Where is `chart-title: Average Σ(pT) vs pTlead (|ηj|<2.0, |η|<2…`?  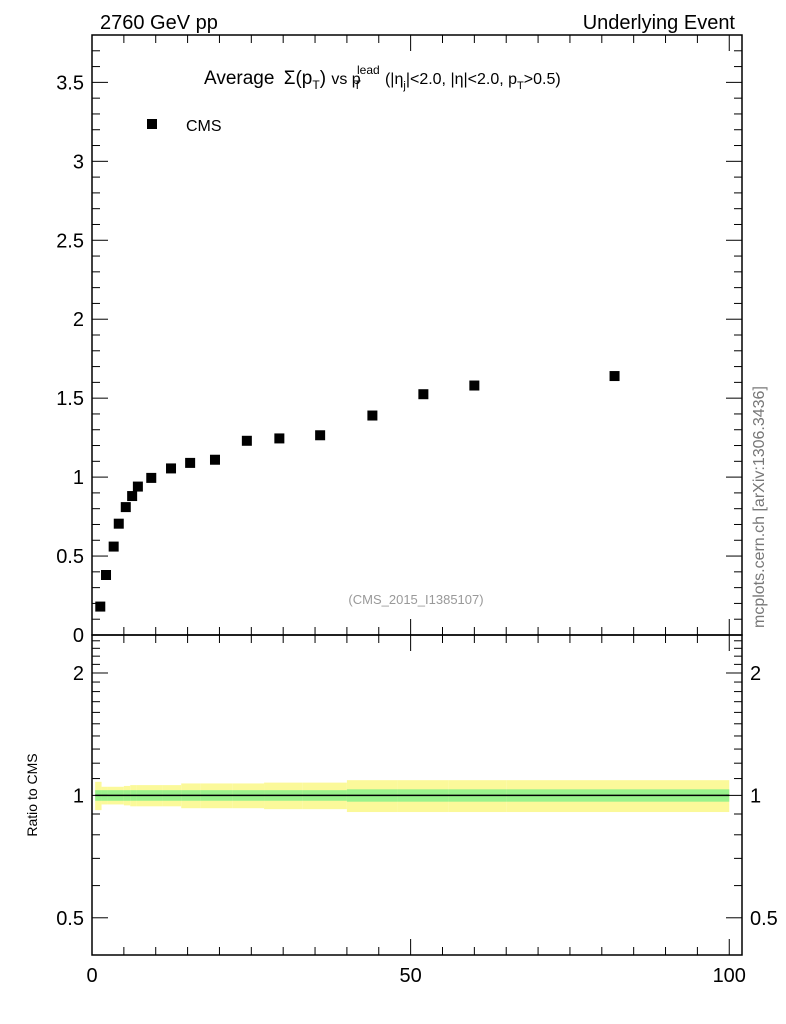 chart-title: Average Σ(pT) vs pTlead (|ηj|<2.0, |η|<2… is located at coordinates (382, 75).